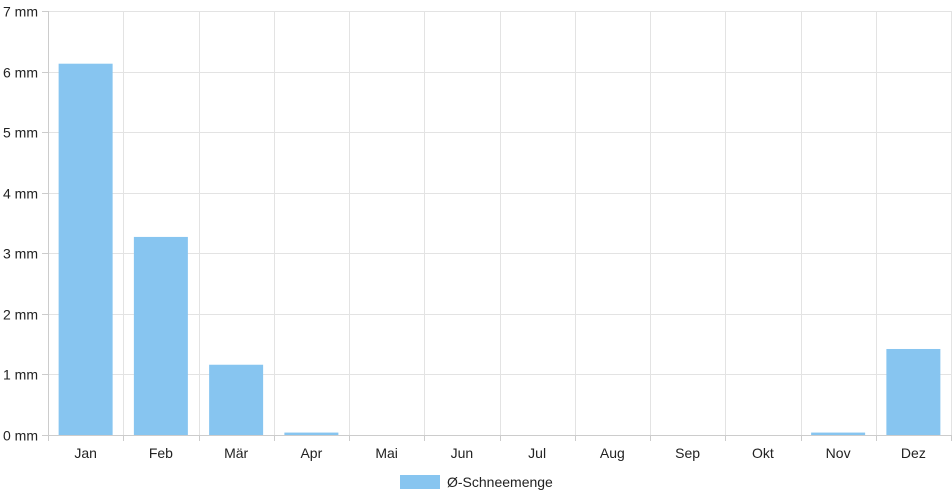  What do you see at coordinates (687, 453) in the screenshot?
I see `x-tick-label: Sep` at bounding box center [687, 453].